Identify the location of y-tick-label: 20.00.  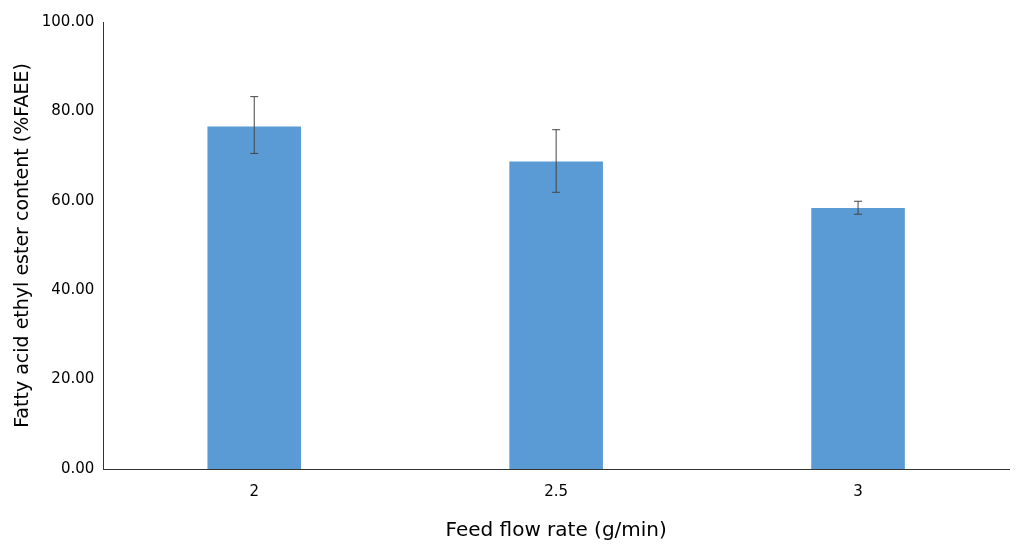
(73, 378).